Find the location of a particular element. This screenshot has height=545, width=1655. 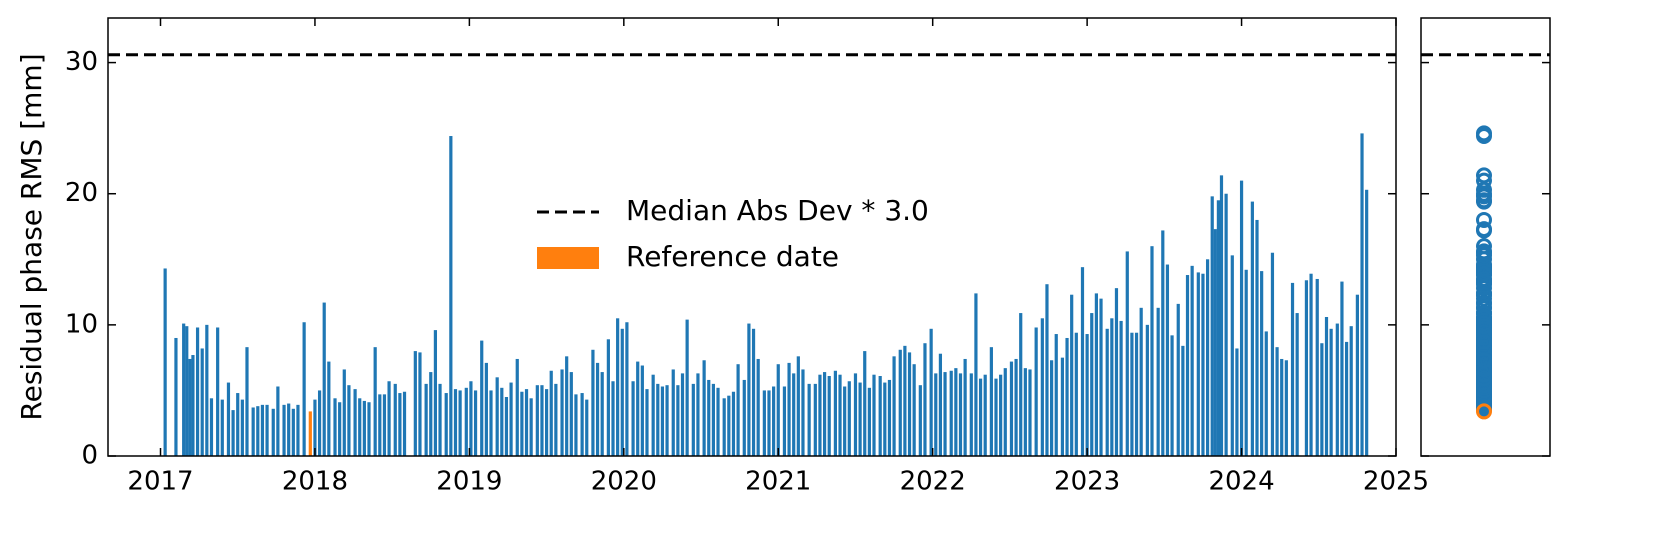

x-tick-label: 2020 is located at coordinates (624, 482).